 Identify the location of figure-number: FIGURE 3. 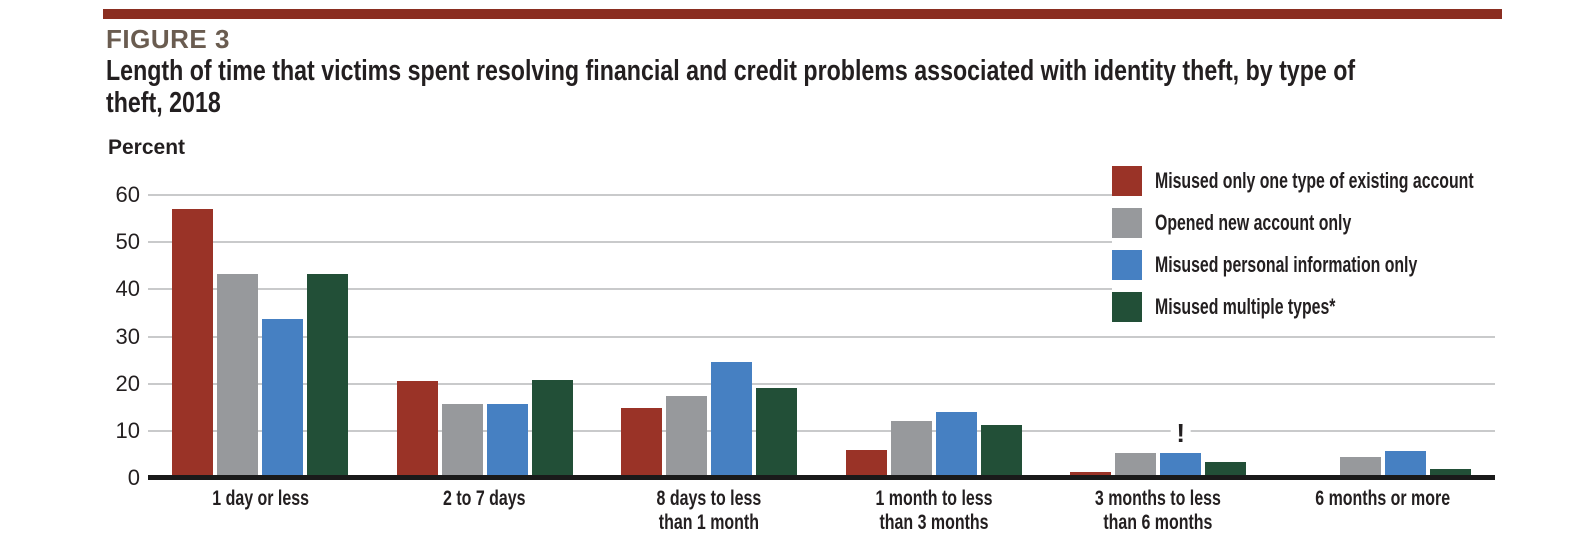
(168, 39).